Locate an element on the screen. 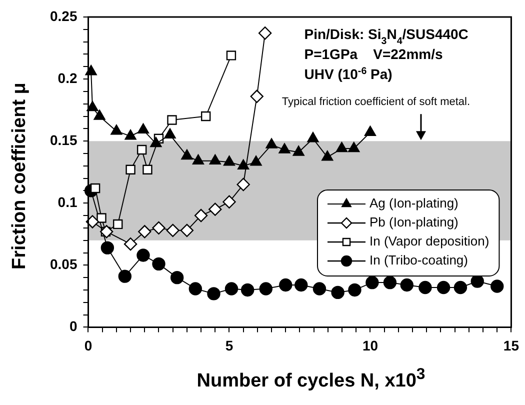 The image size is (525, 405). legend-label: In (Tribo-coating) is located at coordinates (418, 260).